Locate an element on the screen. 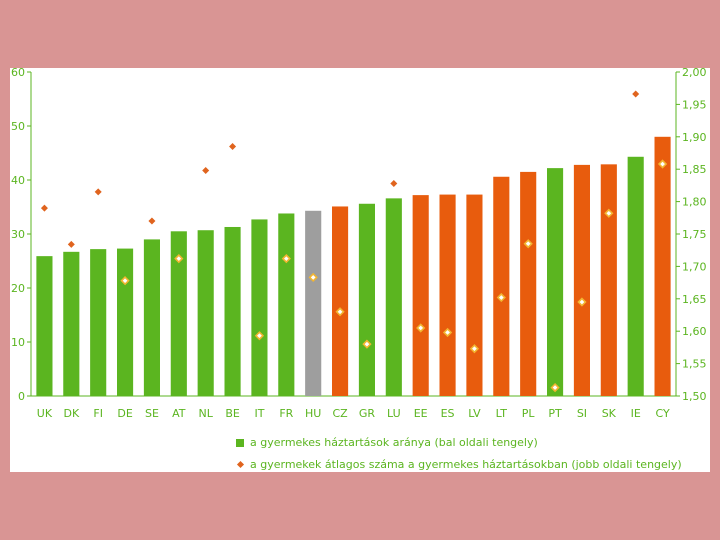 The image size is (720, 540). category-label: SE is located at coordinates (152, 413).